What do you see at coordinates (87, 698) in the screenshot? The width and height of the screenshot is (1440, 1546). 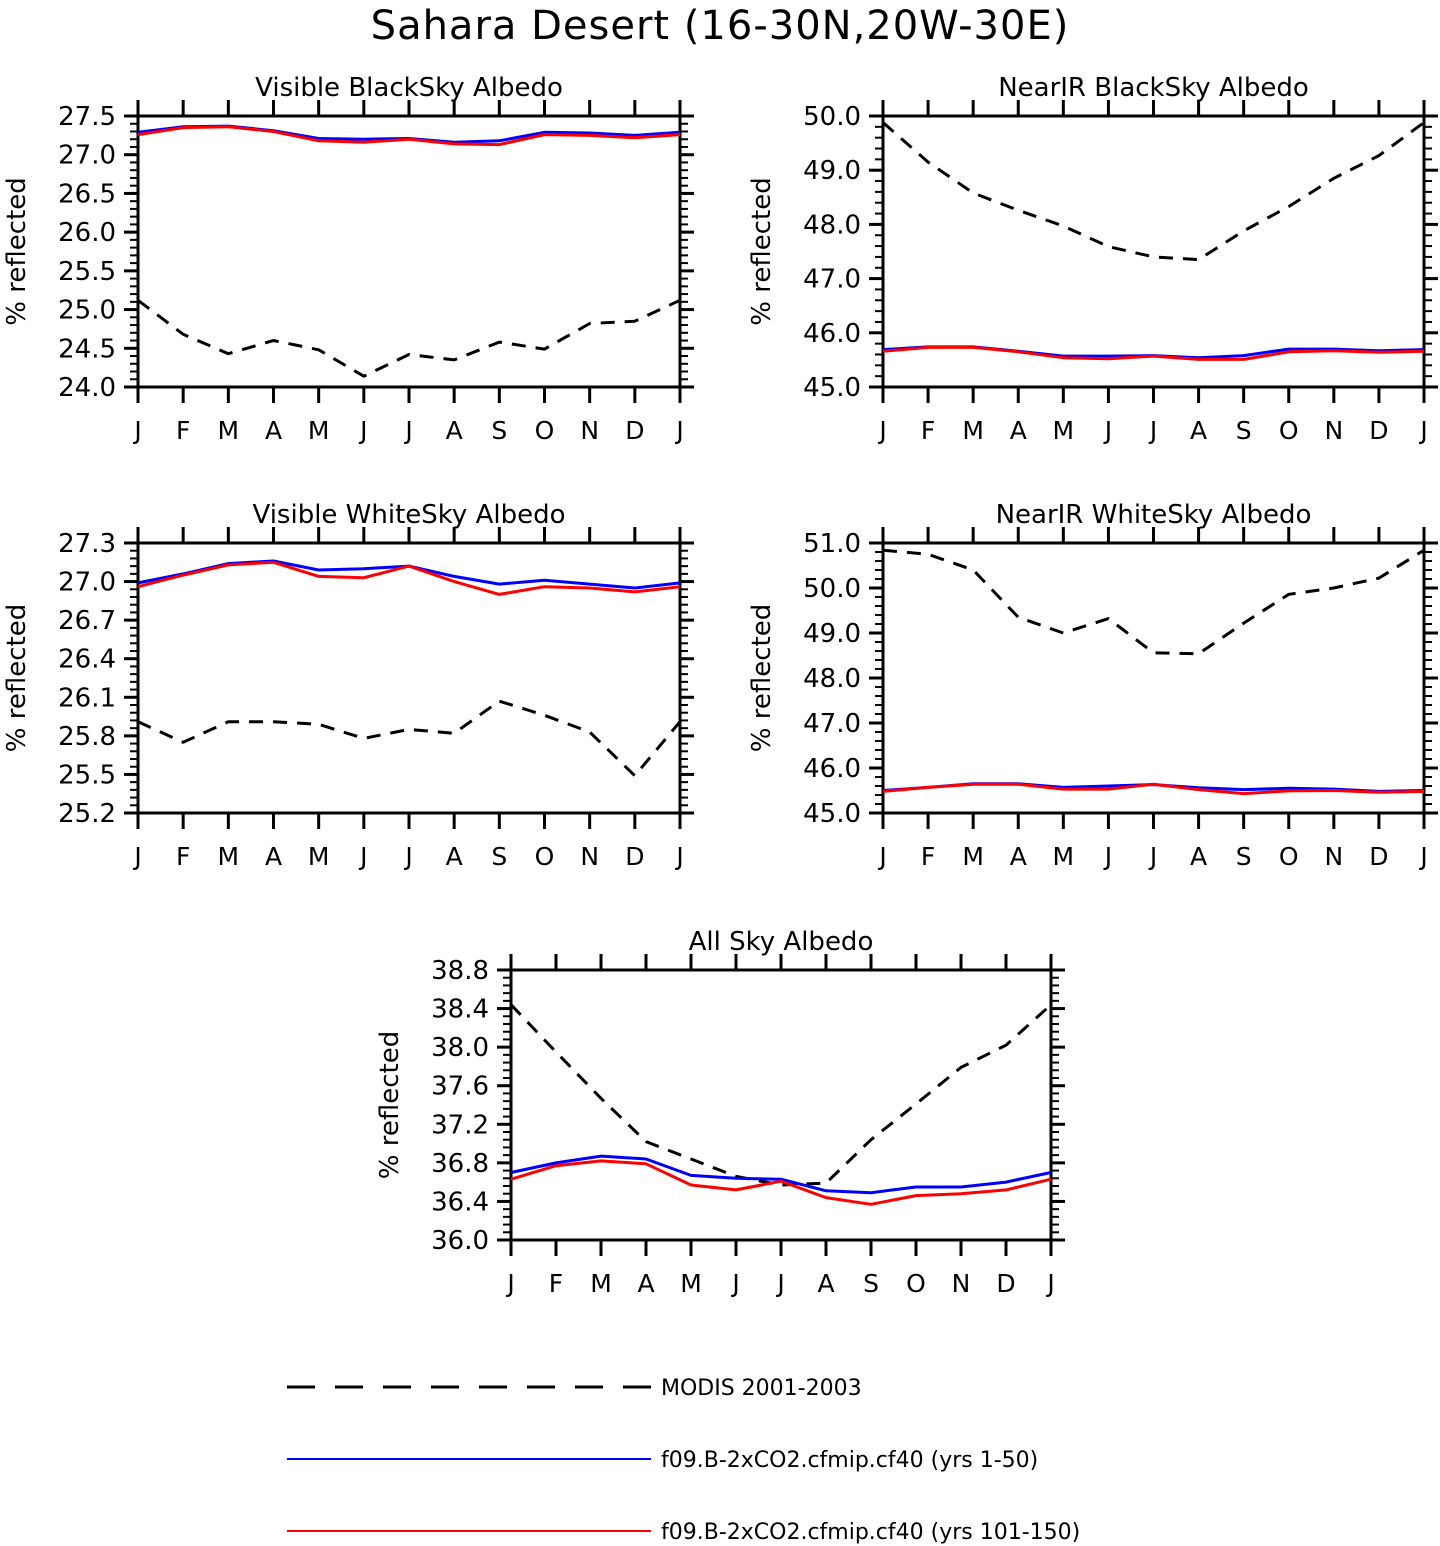 I see `y-tick-label: 26.1` at bounding box center [87, 698].